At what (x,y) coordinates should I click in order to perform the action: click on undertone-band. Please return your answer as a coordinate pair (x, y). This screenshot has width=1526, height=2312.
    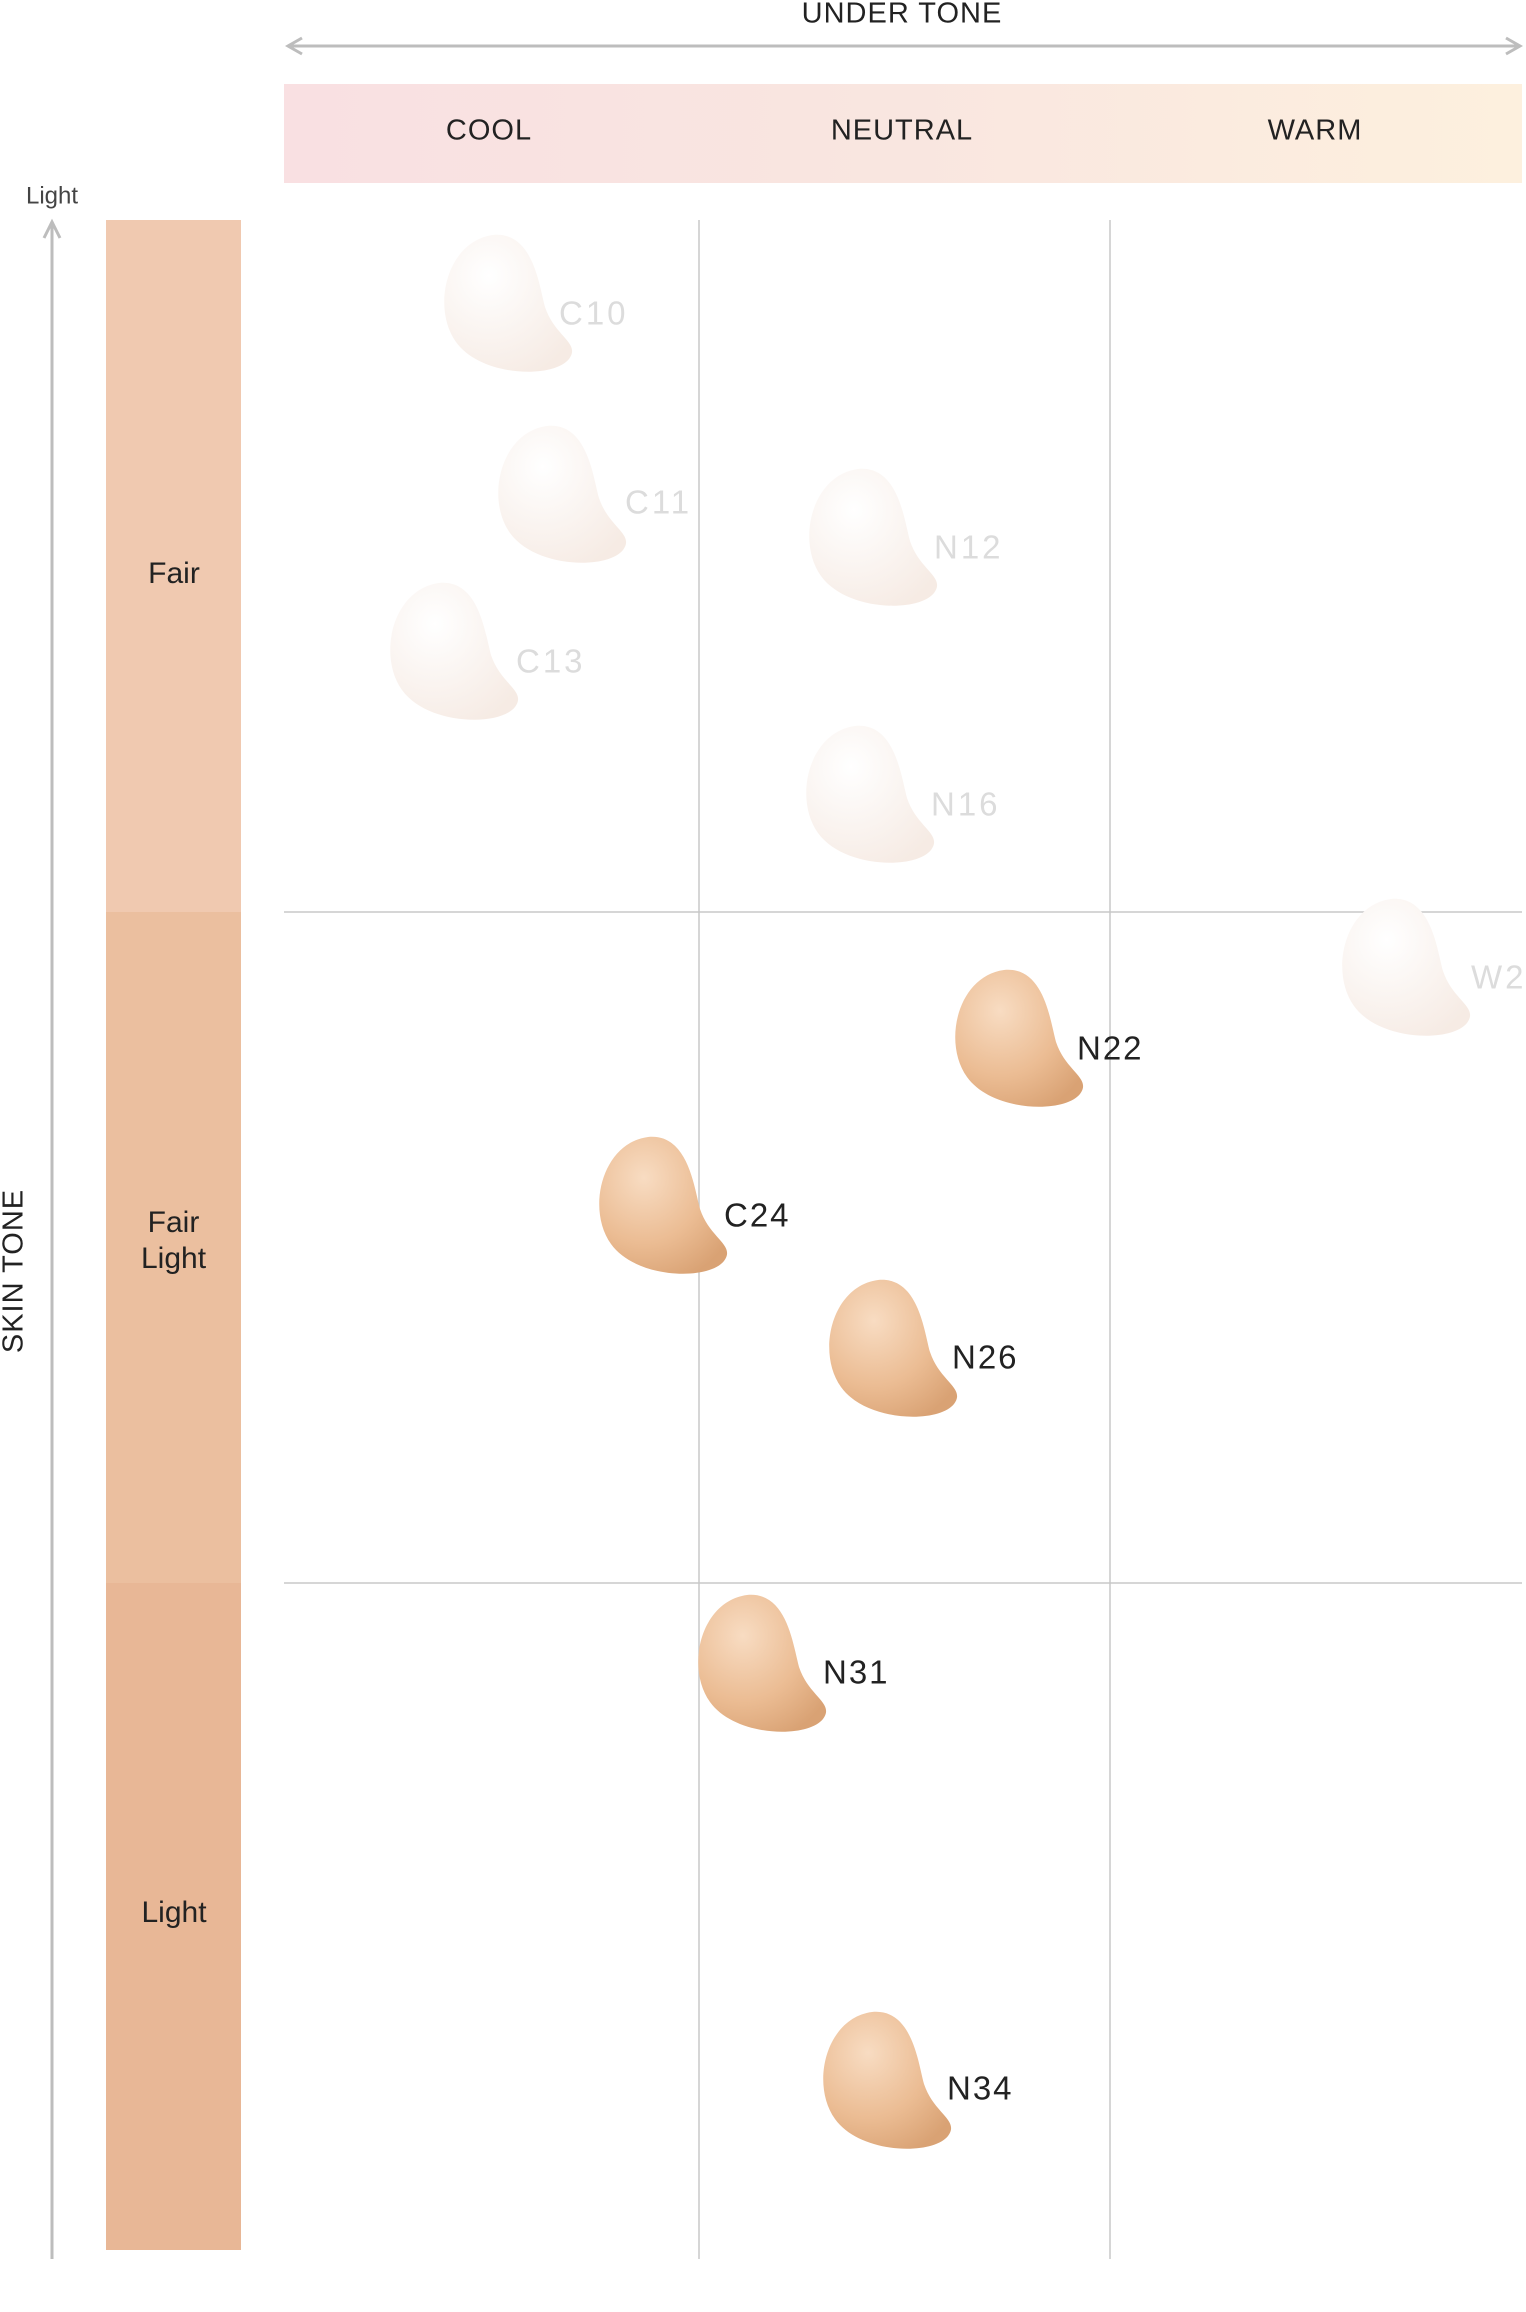
    Looking at the image, I should click on (903, 133).